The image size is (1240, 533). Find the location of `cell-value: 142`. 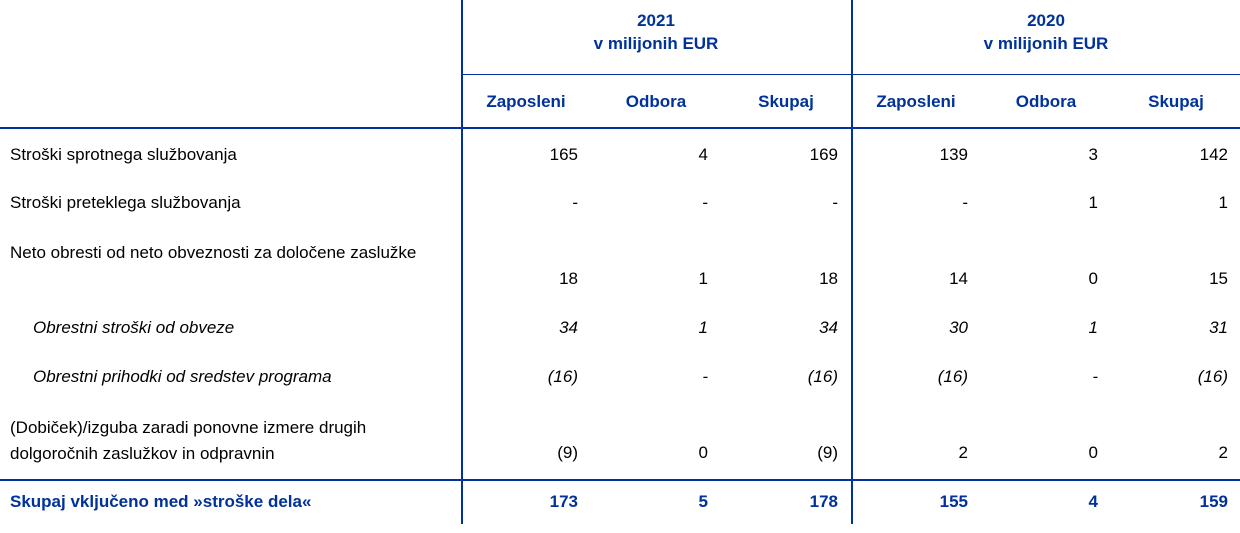

cell-value: 142 is located at coordinates (1213, 154).